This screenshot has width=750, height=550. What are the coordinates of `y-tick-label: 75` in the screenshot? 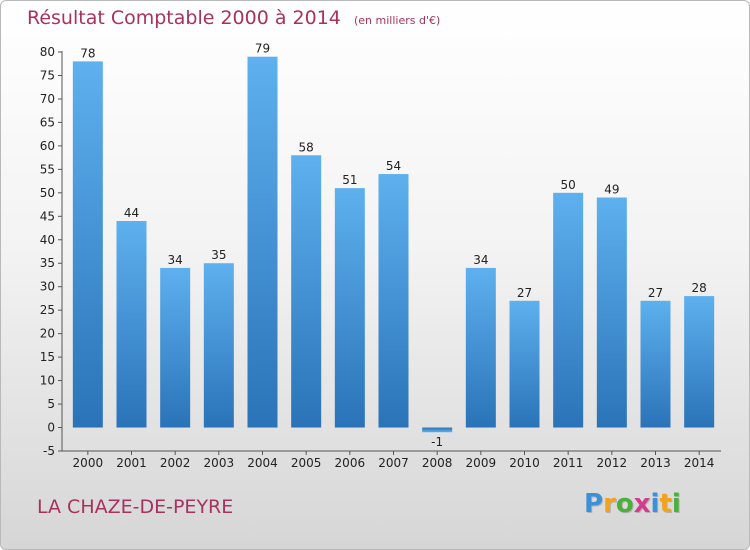 It's located at (47, 75).